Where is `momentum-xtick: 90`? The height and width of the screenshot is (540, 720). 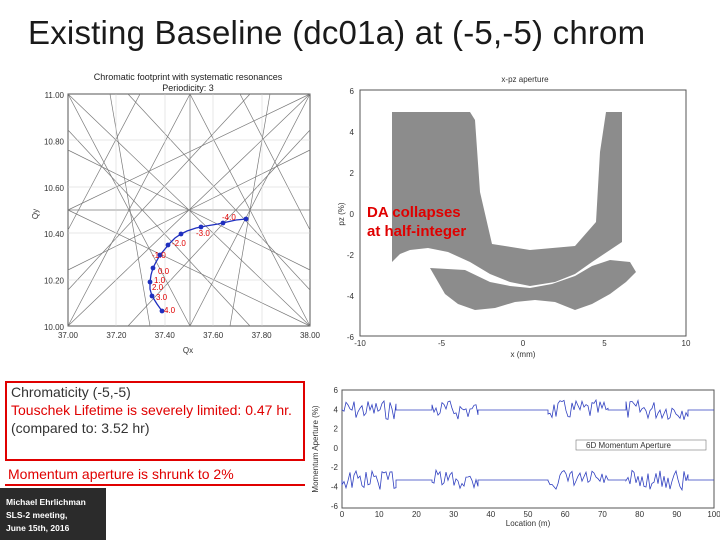 momentum-xtick: 90 is located at coordinates (676, 514).